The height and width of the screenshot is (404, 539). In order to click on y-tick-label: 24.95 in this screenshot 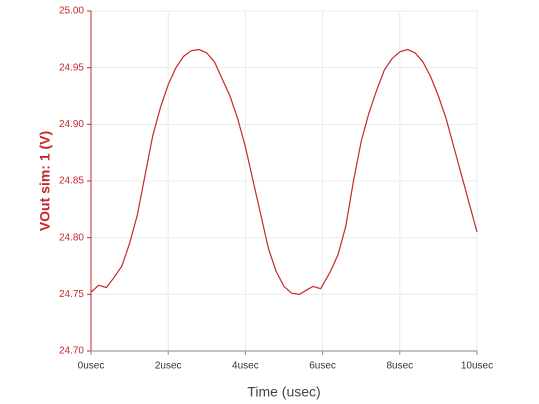, I will do `click(71, 67)`.